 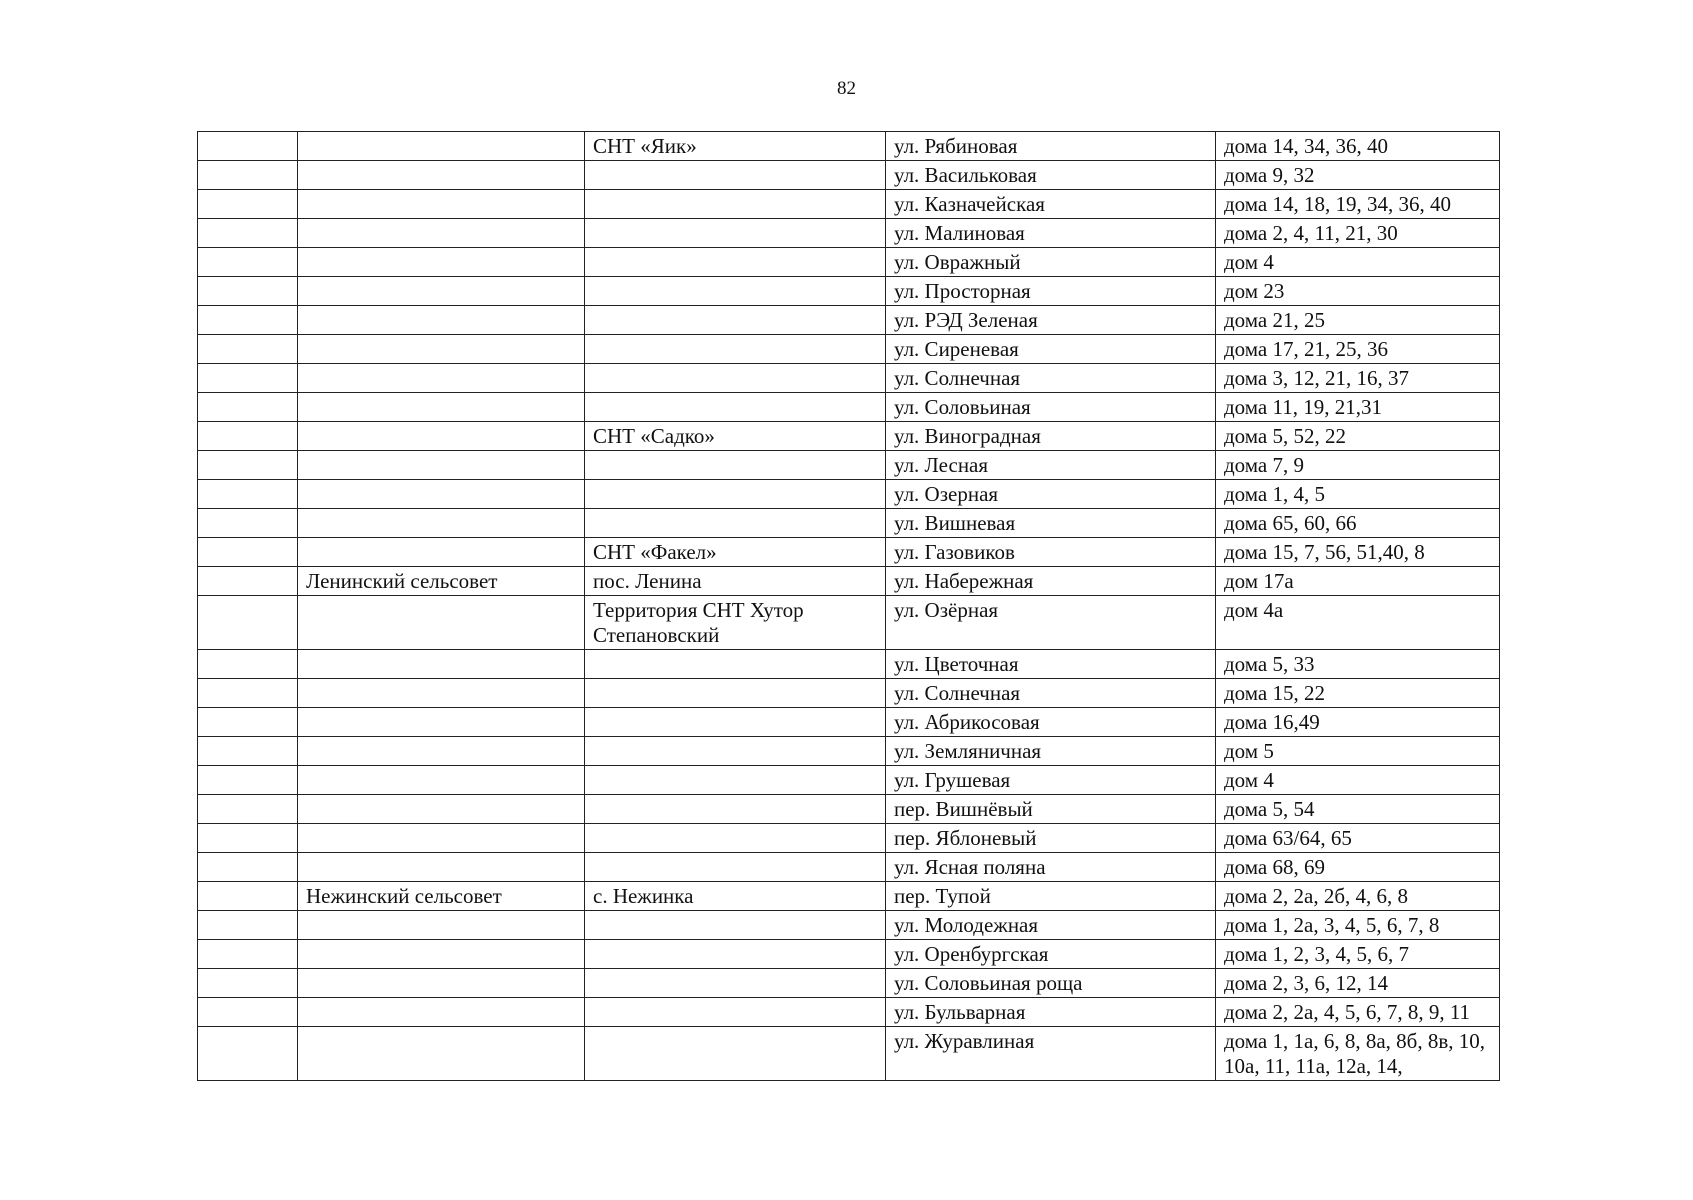 What do you see at coordinates (1050, 291) in the screenshot?
I see `street-cell: ул. Просторная` at bounding box center [1050, 291].